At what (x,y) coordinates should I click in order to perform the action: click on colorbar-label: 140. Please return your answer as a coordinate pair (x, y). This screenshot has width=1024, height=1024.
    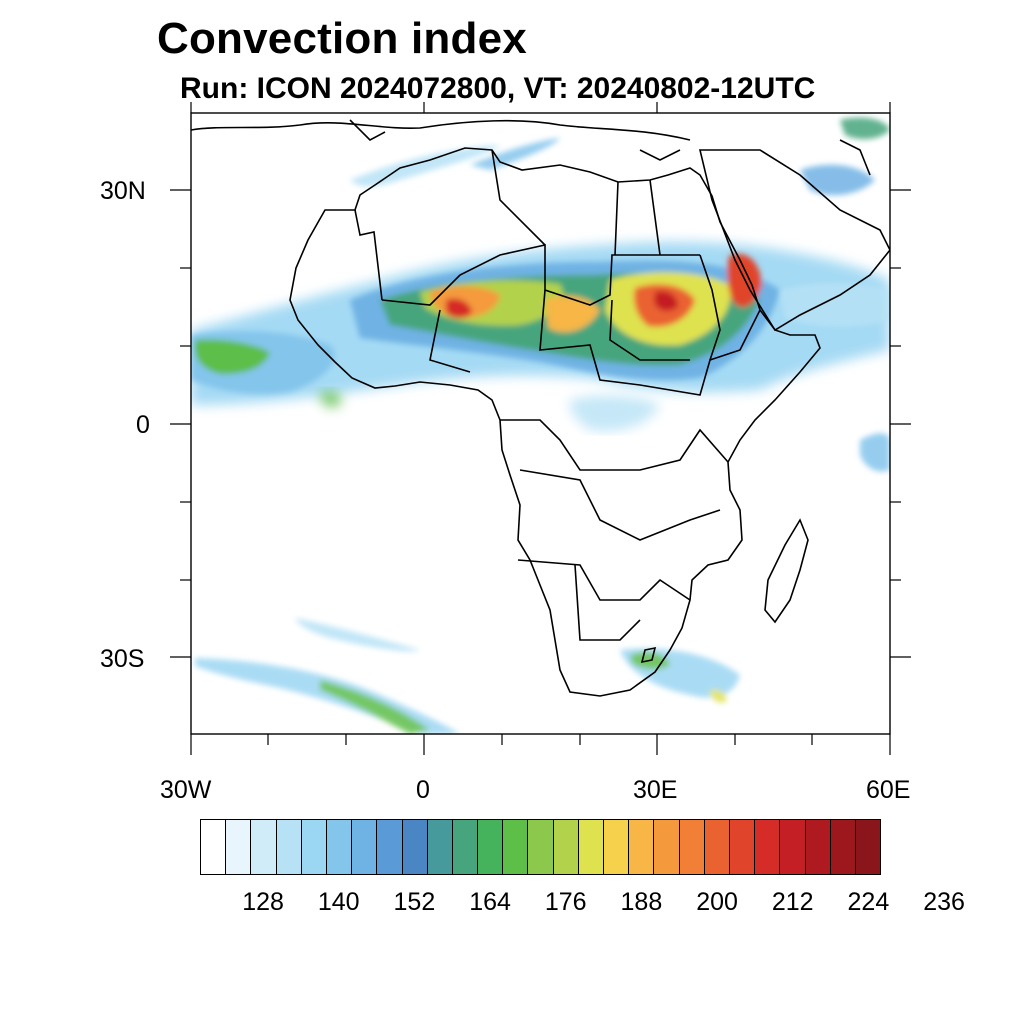
    Looking at the image, I should click on (338, 902).